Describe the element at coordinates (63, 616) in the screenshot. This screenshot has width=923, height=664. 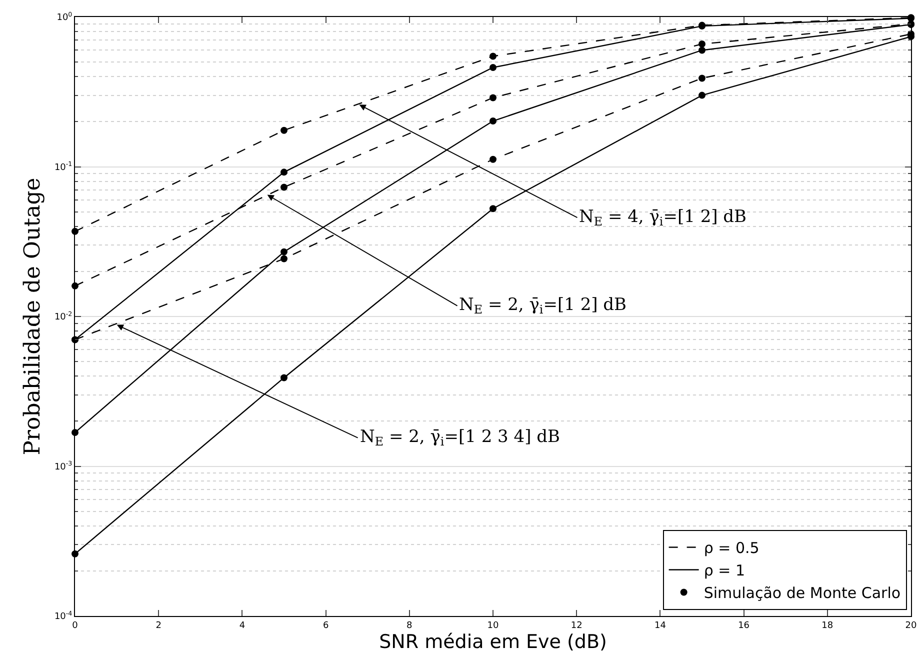
I see `y-tick-label: 10$^{-4}$` at that location.